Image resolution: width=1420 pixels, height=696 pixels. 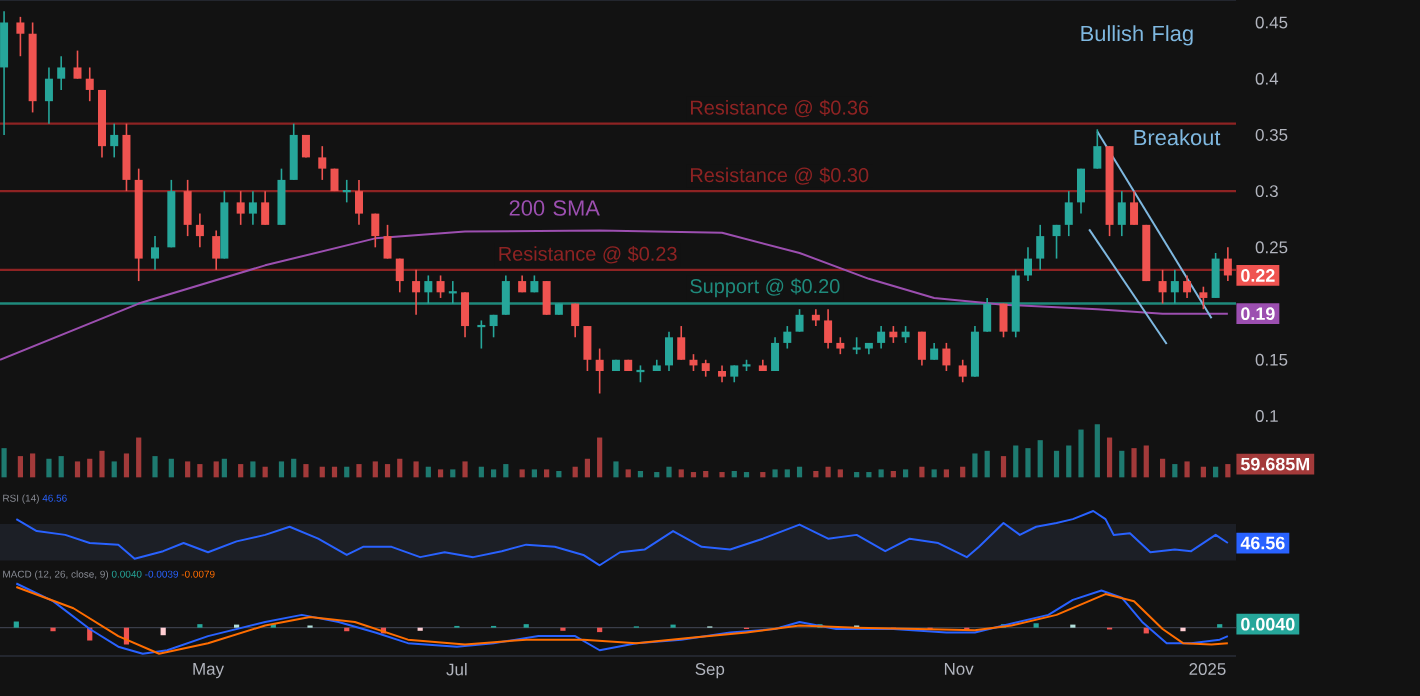 I want to click on ref-line-label: Support @ $0.20, so click(x=765, y=288).